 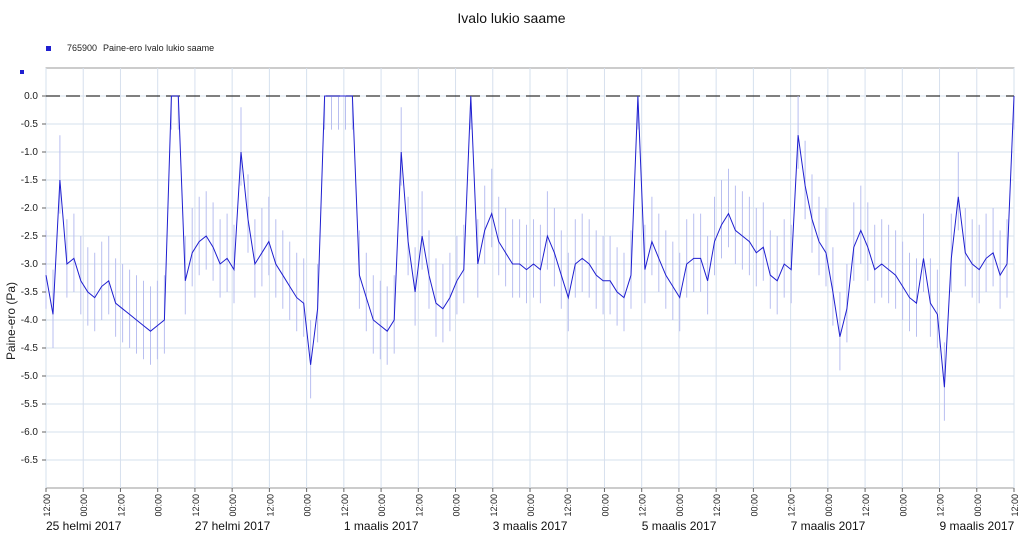 What do you see at coordinates (30, 404) in the screenshot?
I see `y-tick-label: -5.5` at bounding box center [30, 404].